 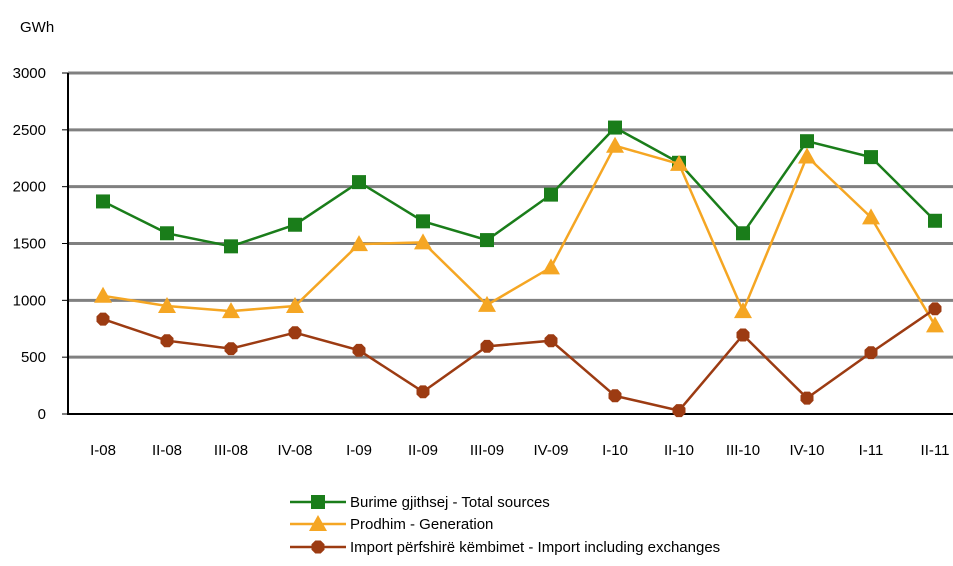 I want to click on x-tick-label: I-09, so click(x=359, y=450).